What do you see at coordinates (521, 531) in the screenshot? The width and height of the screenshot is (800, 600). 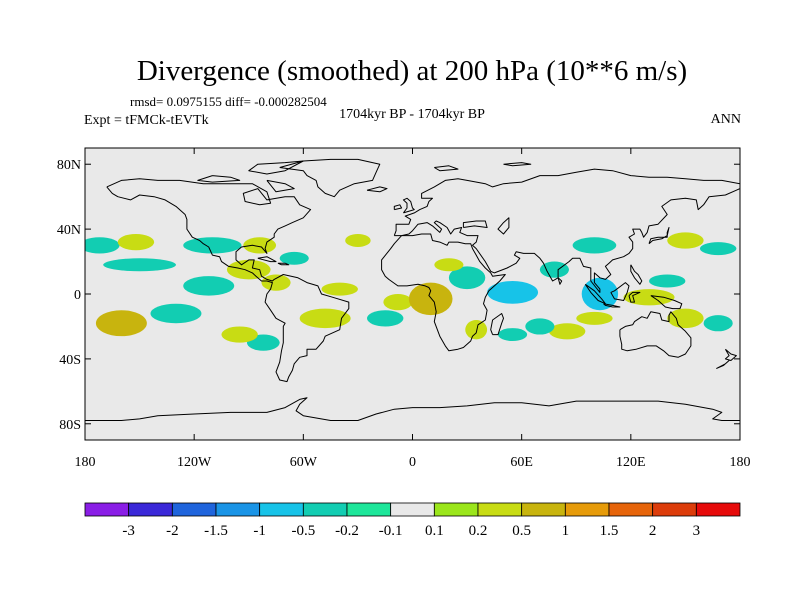 I see `colorbar-label-9: 0.5` at bounding box center [521, 531].